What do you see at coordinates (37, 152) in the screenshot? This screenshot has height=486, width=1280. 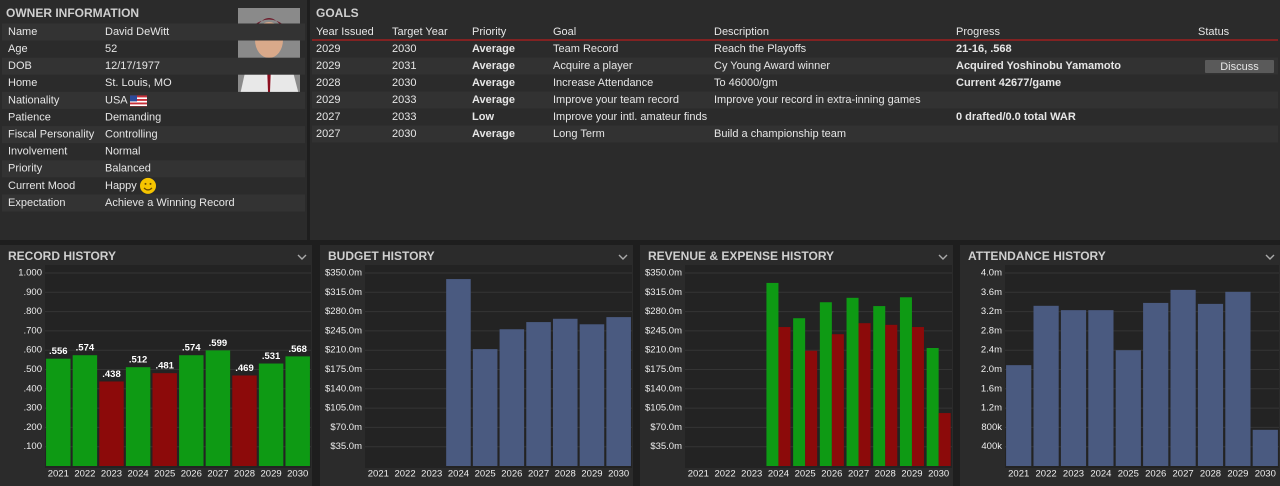 I see `owner-label: Involvement` at bounding box center [37, 152].